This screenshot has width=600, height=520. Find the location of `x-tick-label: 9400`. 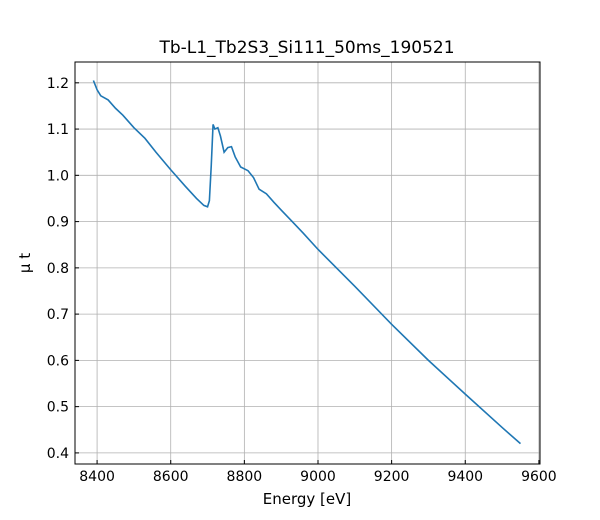

x-tick-label: 9400 is located at coordinates (465, 477).